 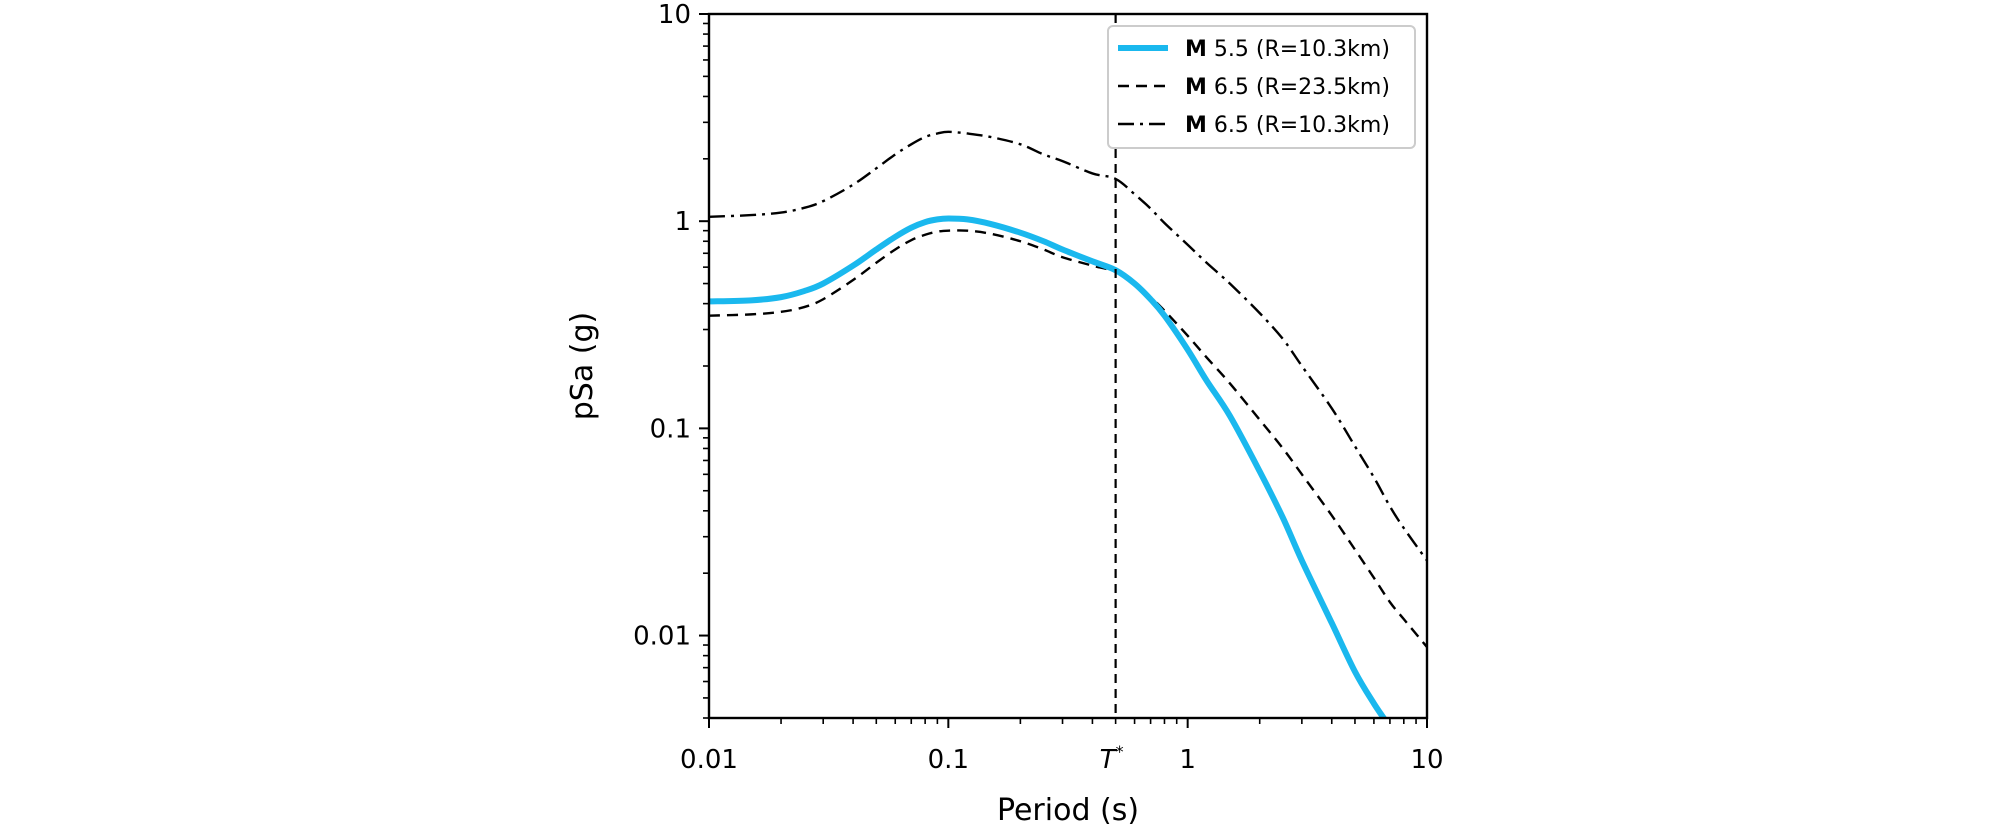 What do you see at coordinates (582, 366) in the screenshot?
I see `y-axis-label: pSa (g)` at bounding box center [582, 366].